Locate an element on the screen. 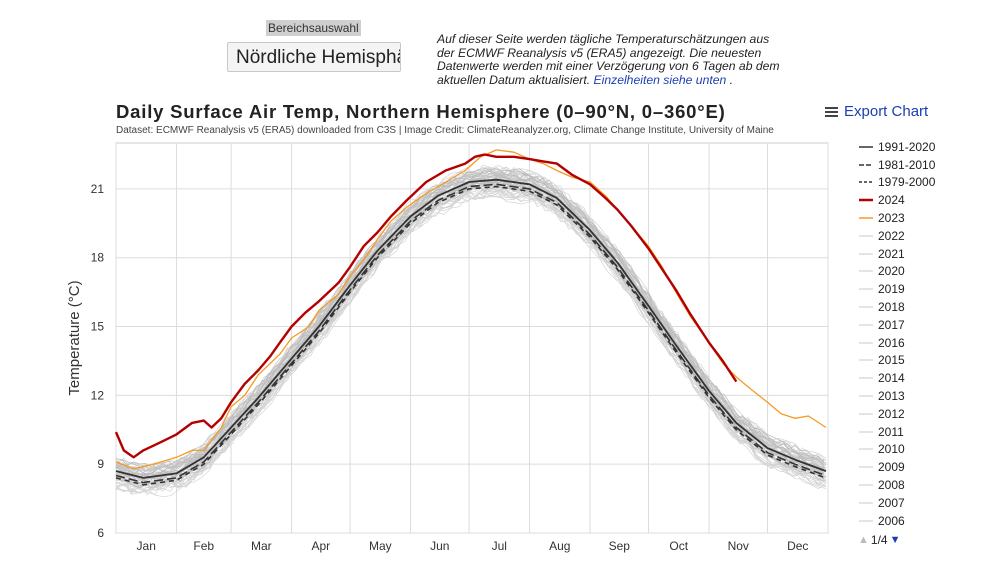  legend-item-2015: 2015 is located at coordinates (896, 361).